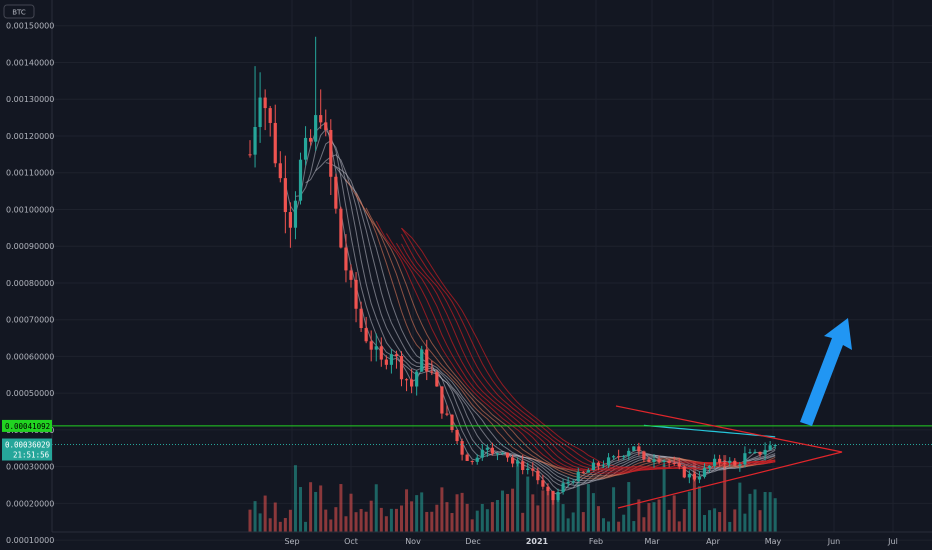 This screenshot has height=550, width=932. Describe the element at coordinates (27, 445) in the screenshot. I see `current-price-label: 0.00036029` at that location.